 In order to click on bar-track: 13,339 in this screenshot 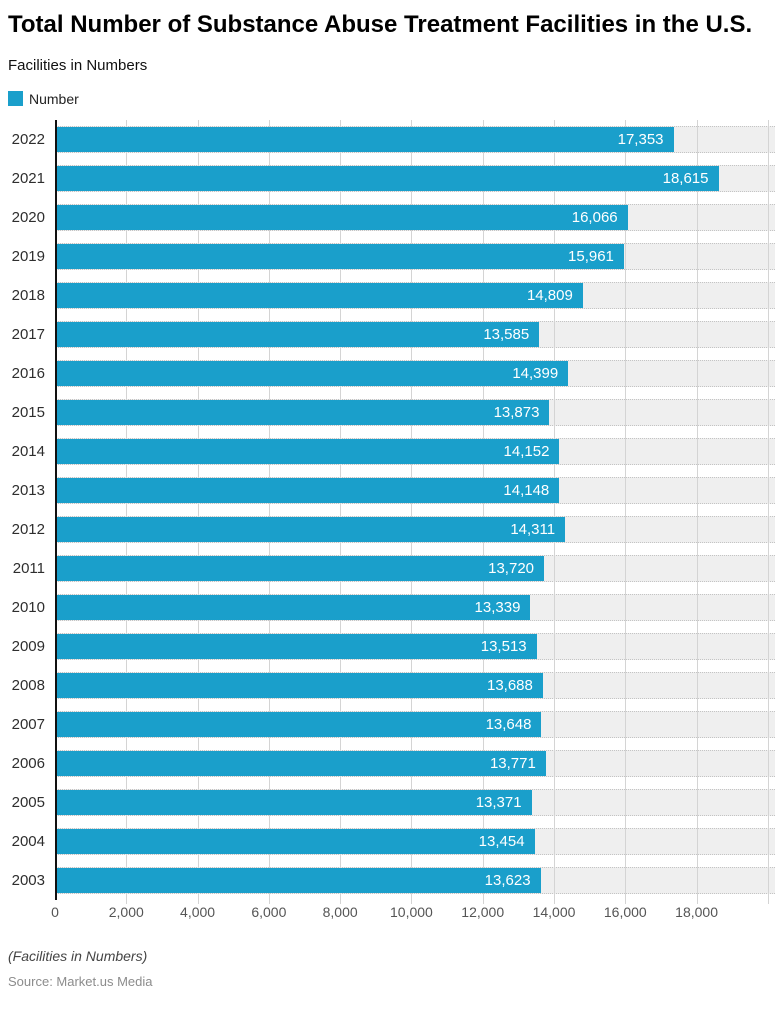, I will do `click(415, 607)`.